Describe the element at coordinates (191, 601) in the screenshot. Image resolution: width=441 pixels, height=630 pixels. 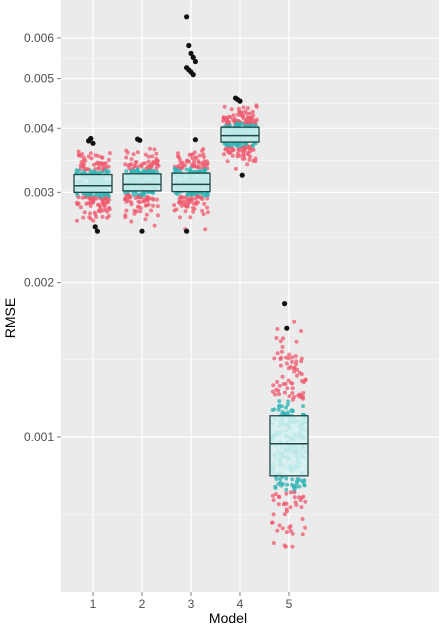
I see `x-axis-ticks: 12345` at that location.